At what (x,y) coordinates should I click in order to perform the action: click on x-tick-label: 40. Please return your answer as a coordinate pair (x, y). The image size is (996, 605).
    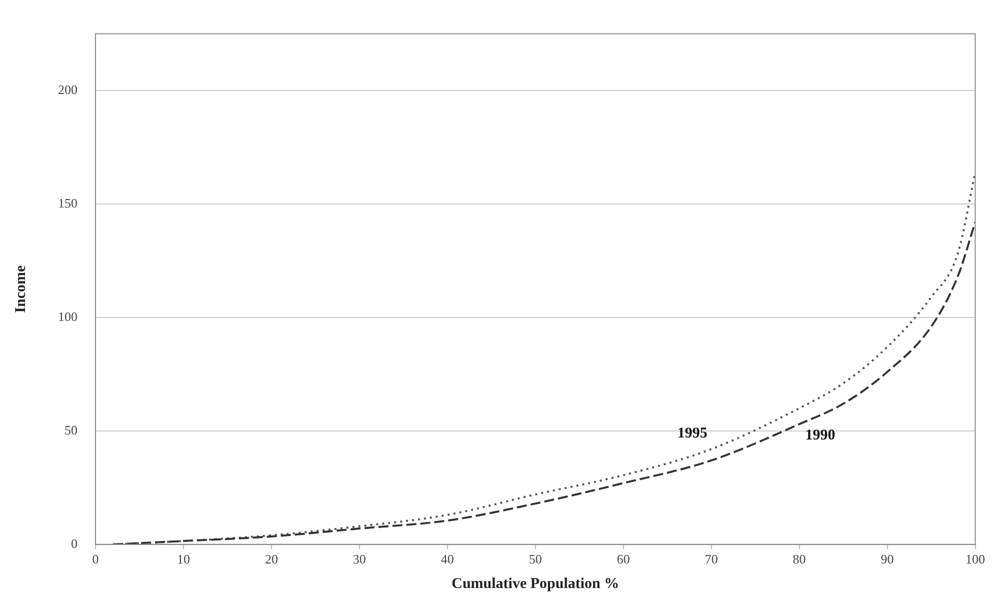
    Looking at the image, I should click on (447, 559).